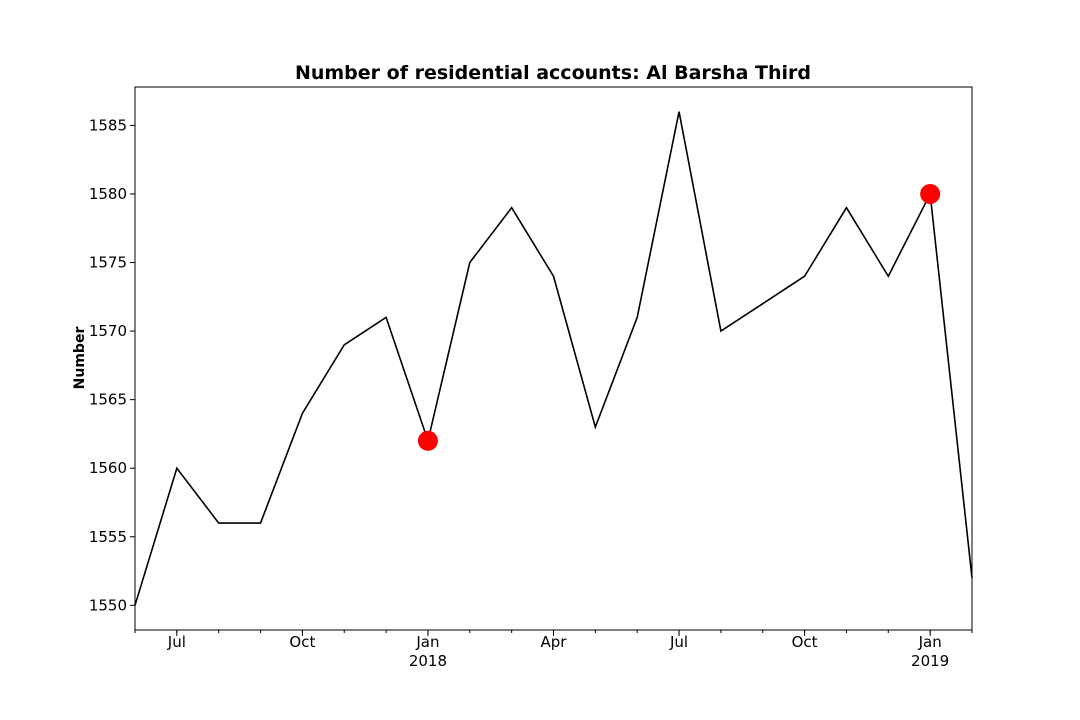 Image resolution: width=1080 pixels, height=720 pixels. I want to click on y-tick-label: 1580, so click(108, 194).